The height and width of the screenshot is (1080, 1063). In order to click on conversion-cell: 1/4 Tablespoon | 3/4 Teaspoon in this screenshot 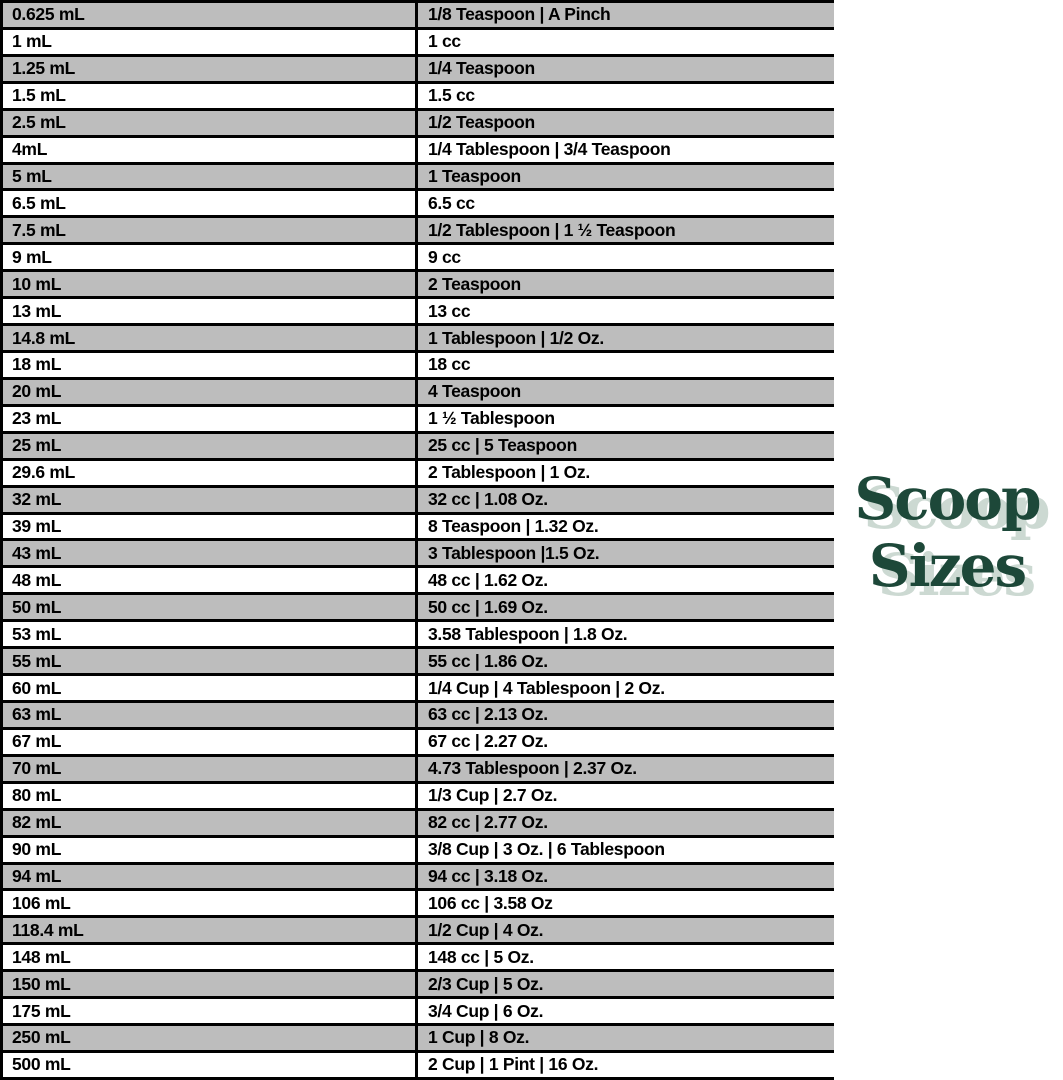, I will do `click(549, 149)`.